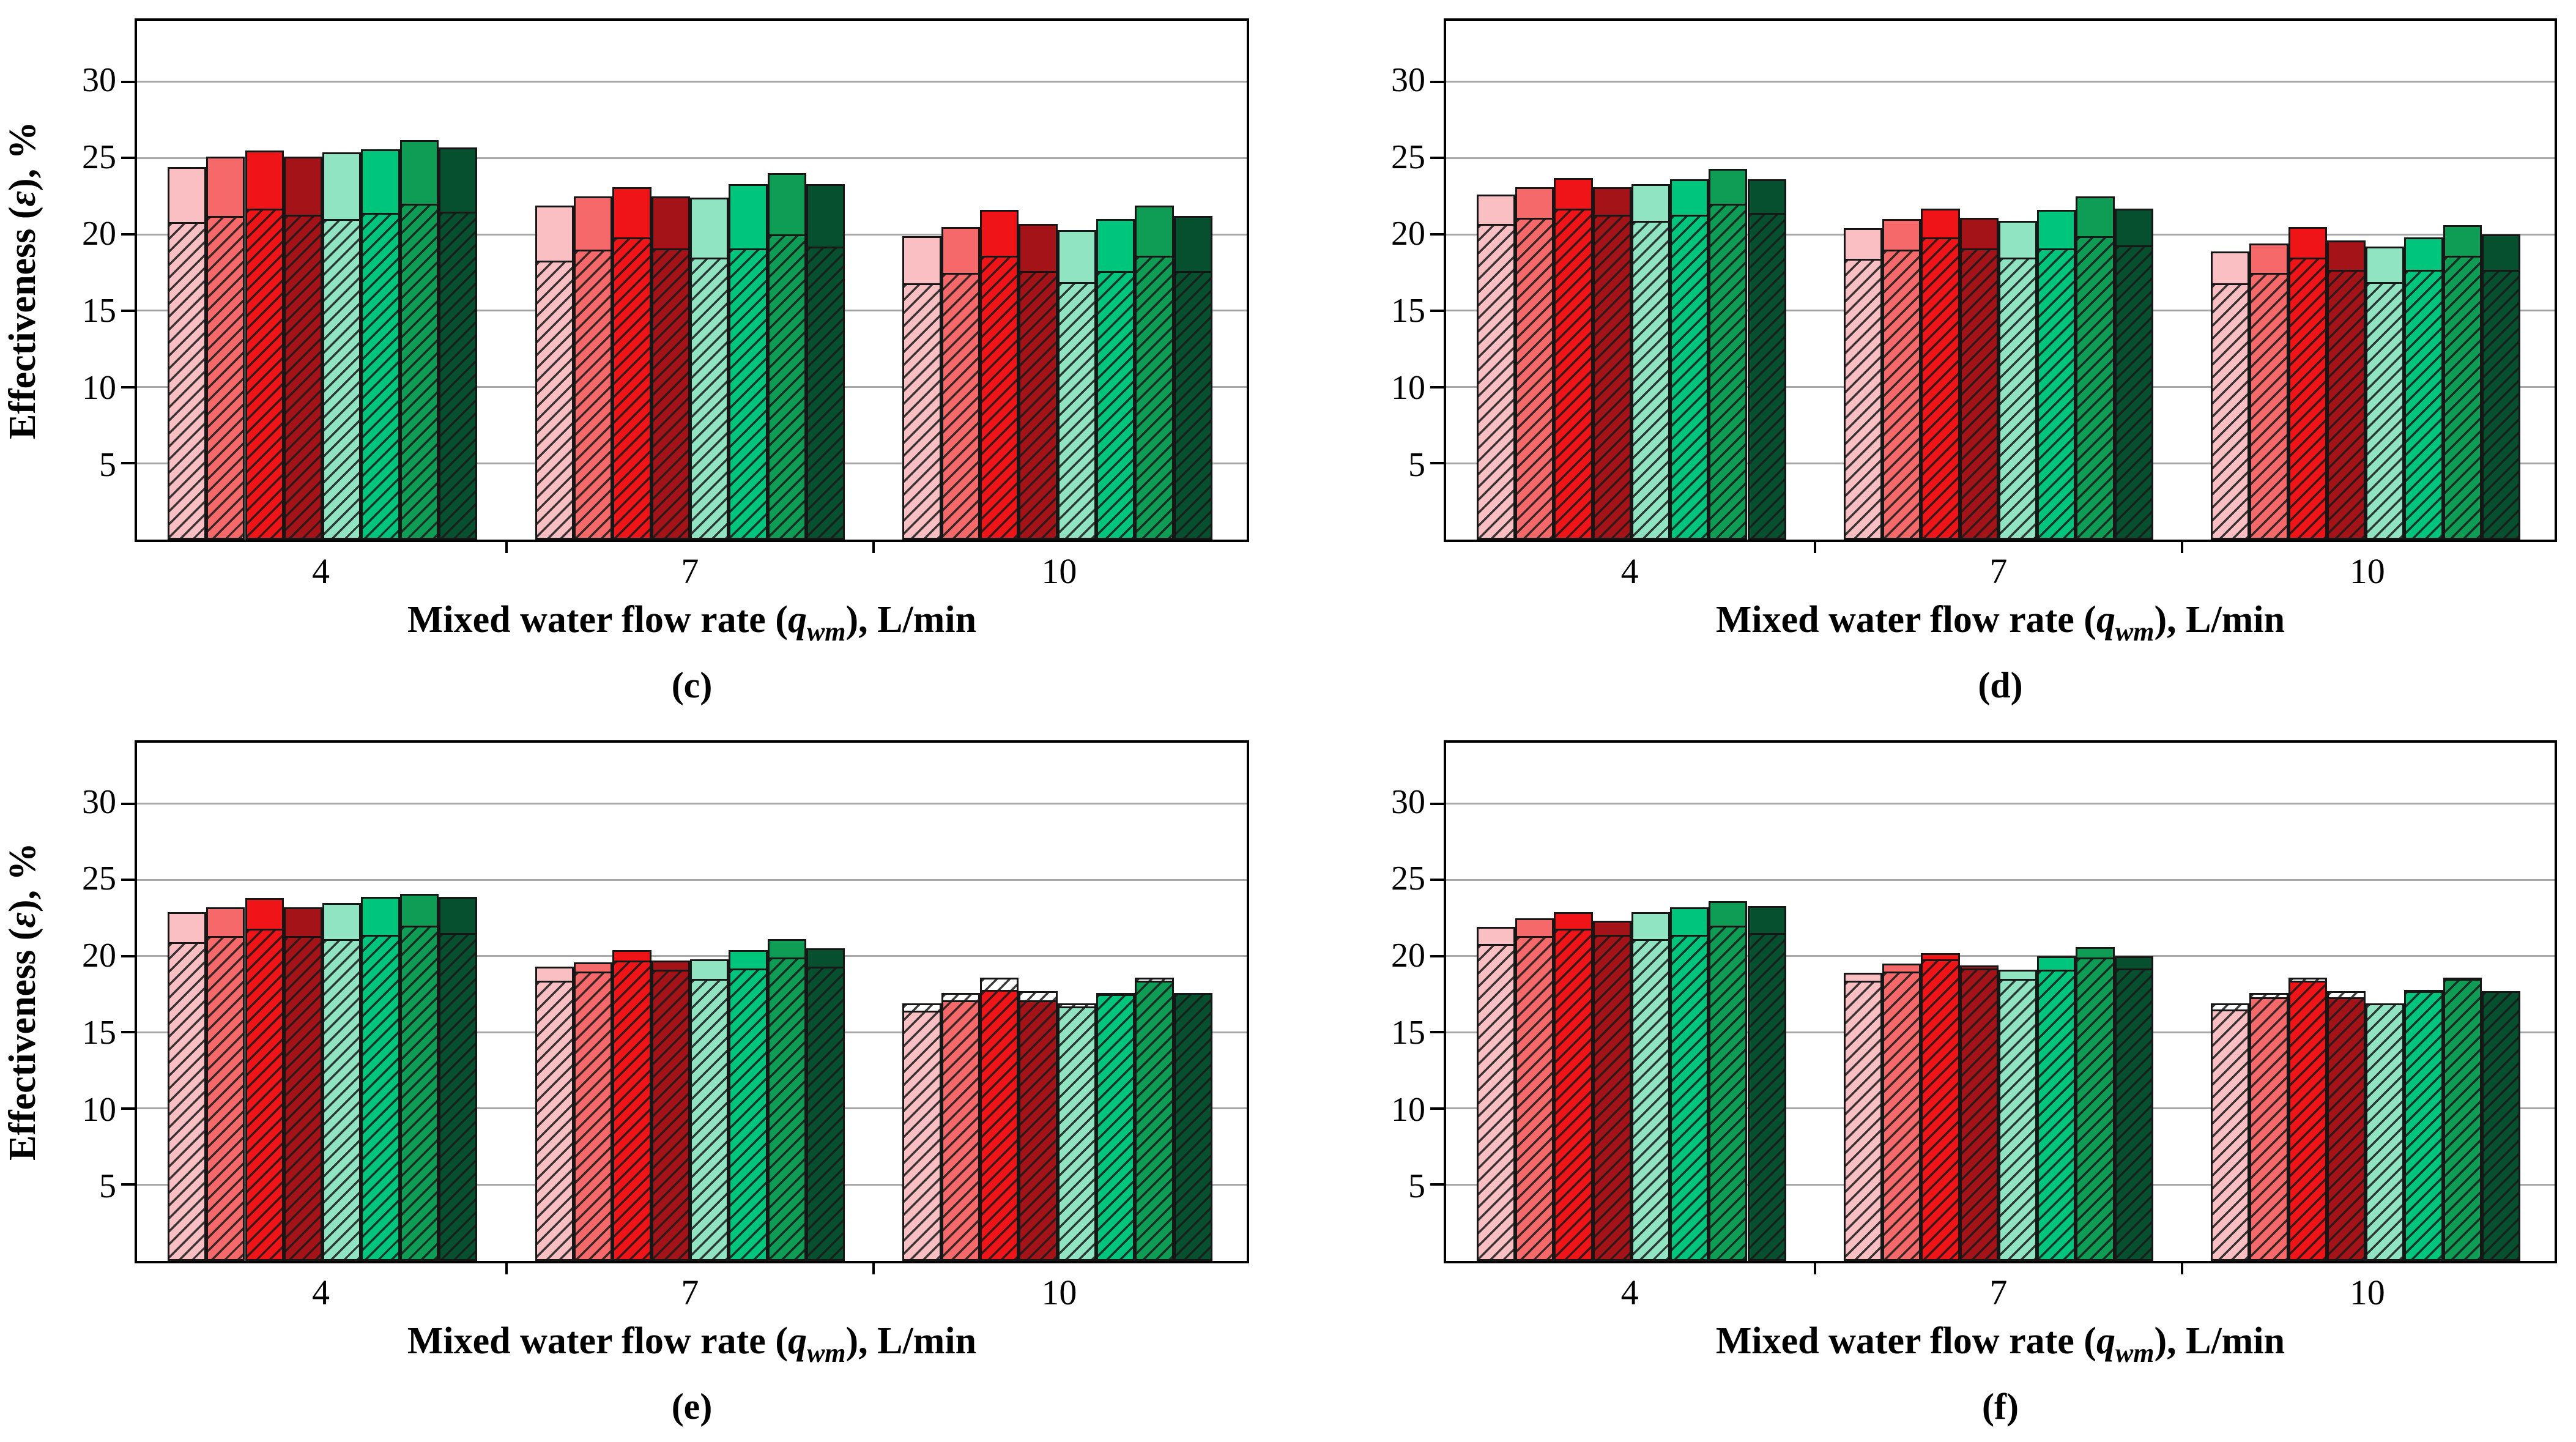  I want to click on y-tick-label-20: 20, so click(1408, 956).